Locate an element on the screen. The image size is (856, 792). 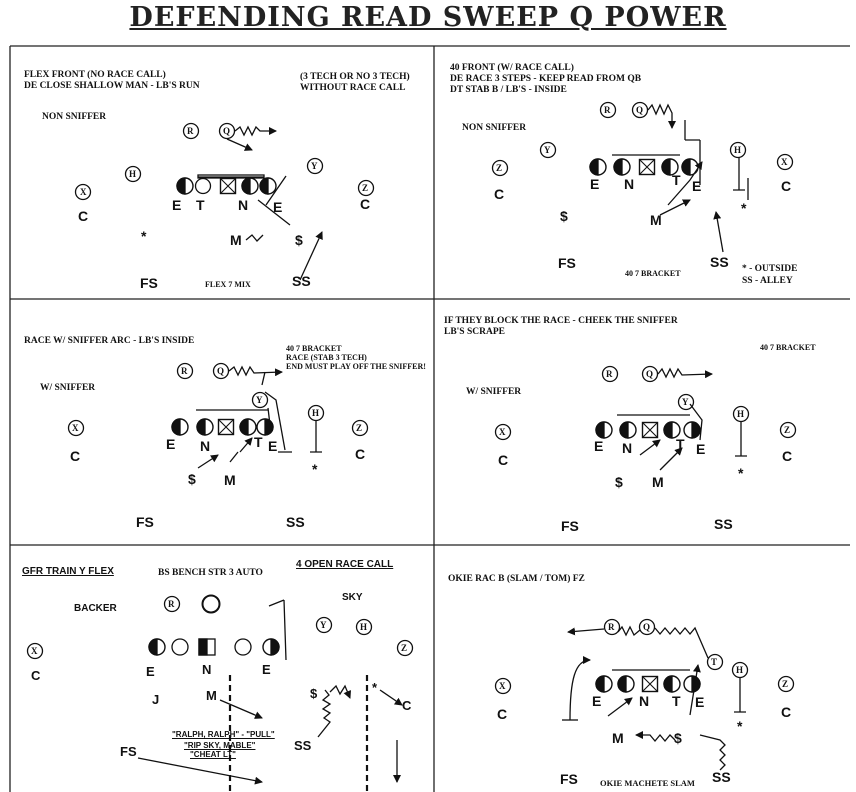
p1-label-T: T is located at coordinates (200, 205).